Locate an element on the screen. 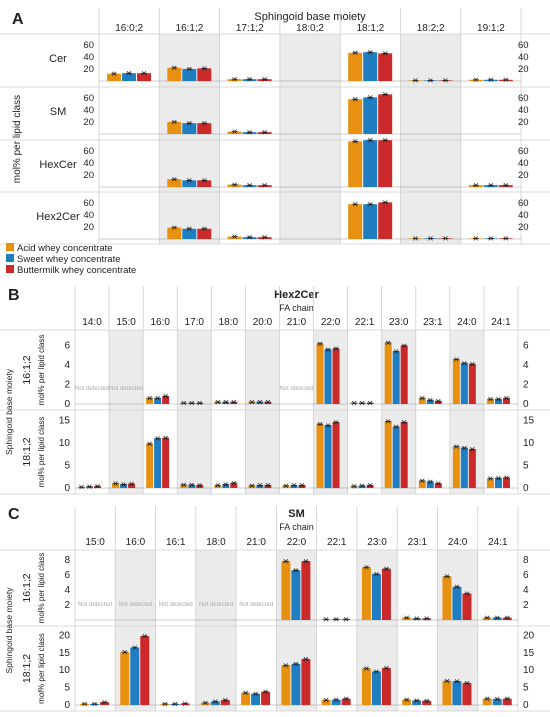  y-tick-right: 4 is located at coordinates (526, 365).